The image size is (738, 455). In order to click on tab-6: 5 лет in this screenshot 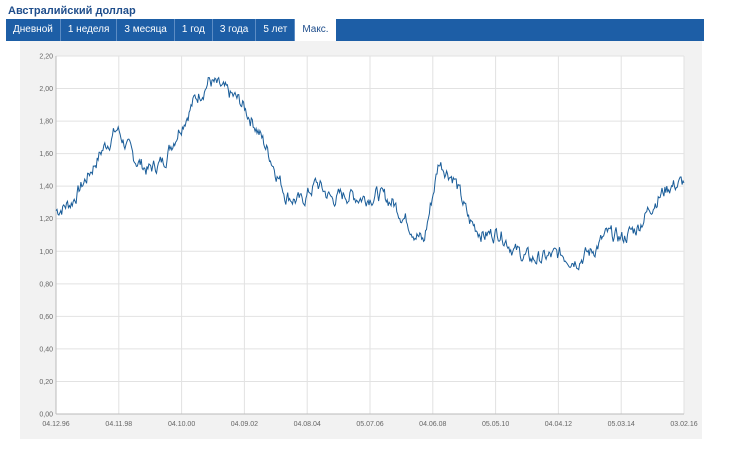, I will do `click(276, 30)`.